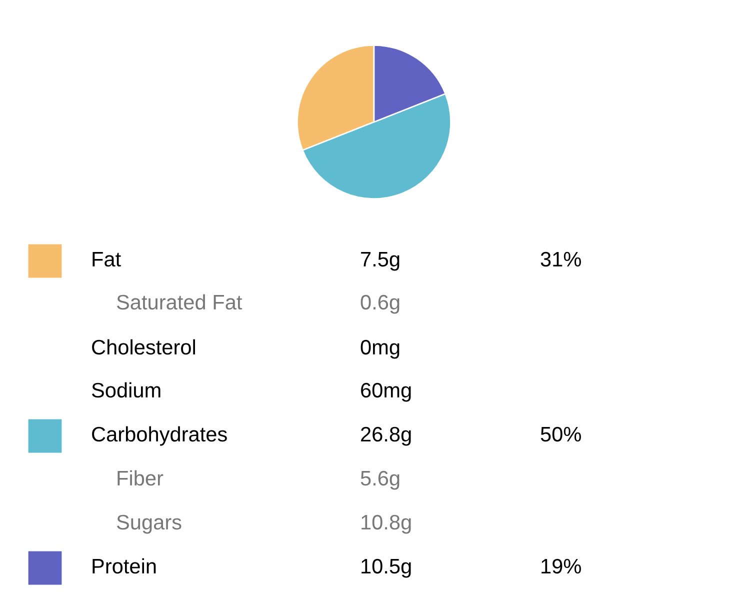 The height and width of the screenshot is (600, 750). Describe the element at coordinates (124, 566) in the screenshot. I see `legend-label: Protein` at that location.